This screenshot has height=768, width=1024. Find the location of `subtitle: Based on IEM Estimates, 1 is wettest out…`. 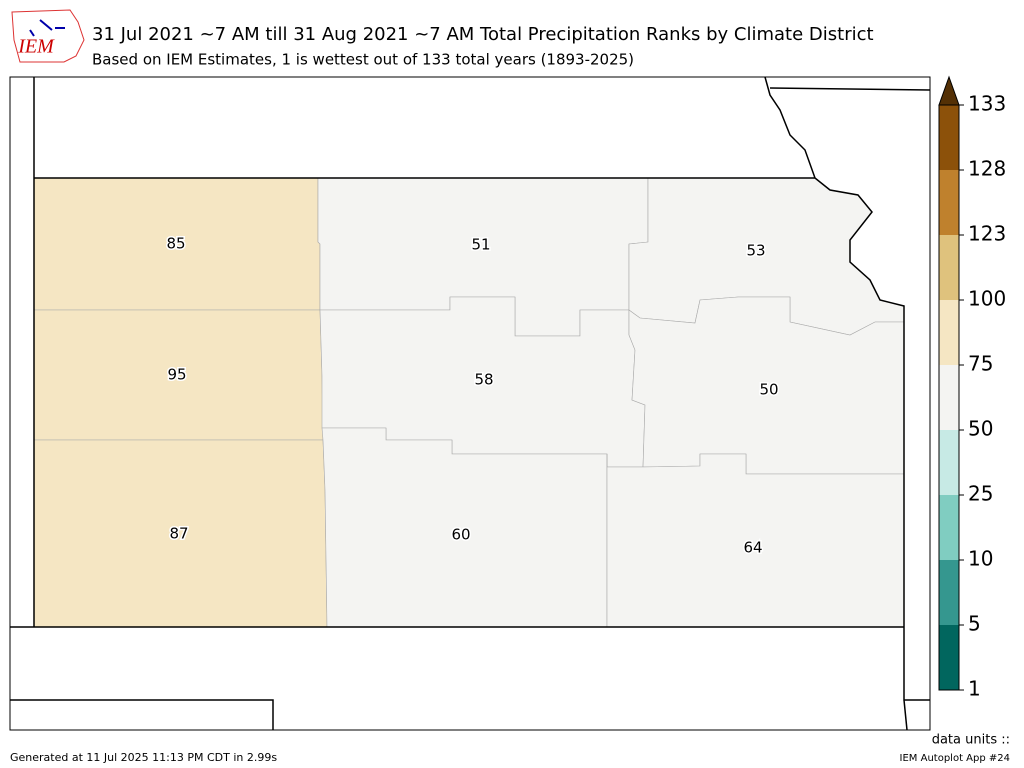

subtitle: Based on IEM Estimates, 1 is wettest out… is located at coordinates (363, 60).